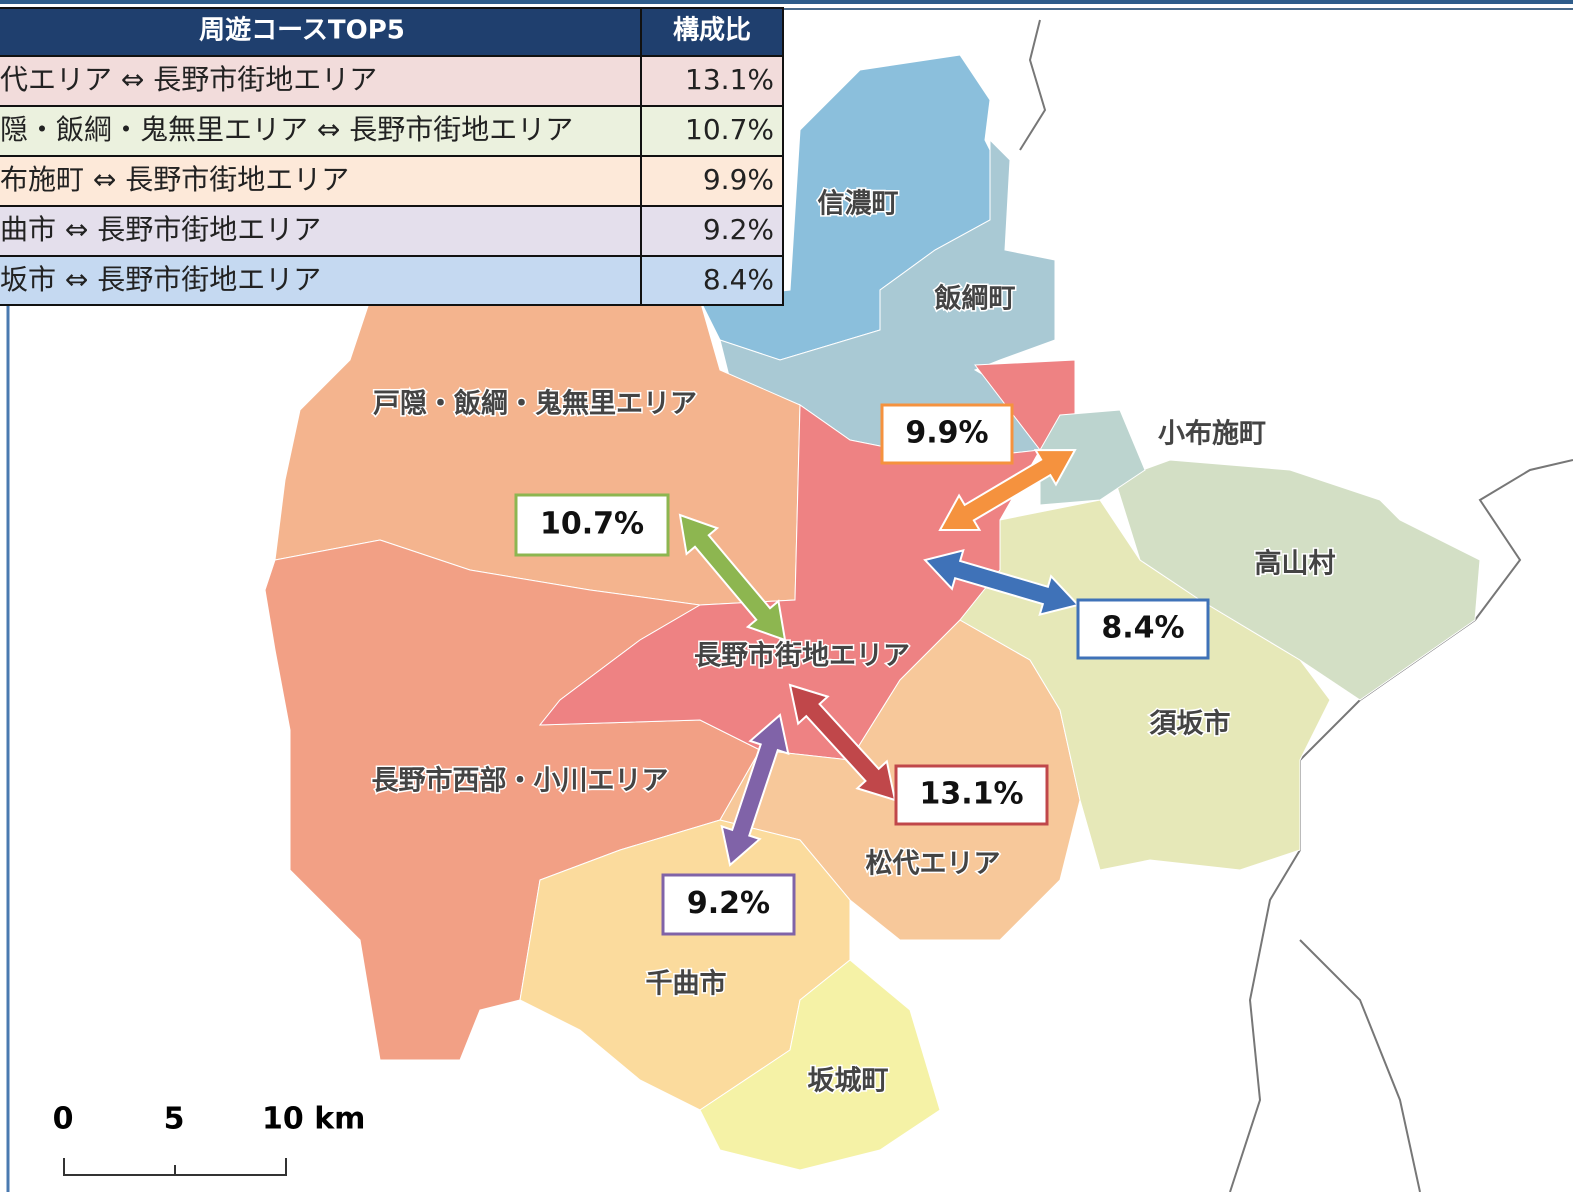 The height and width of the screenshot is (1196, 1573). What do you see at coordinates (1212, 434) in the screenshot?
I see `area-label: 小布施町` at bounding box center [1212, 434].